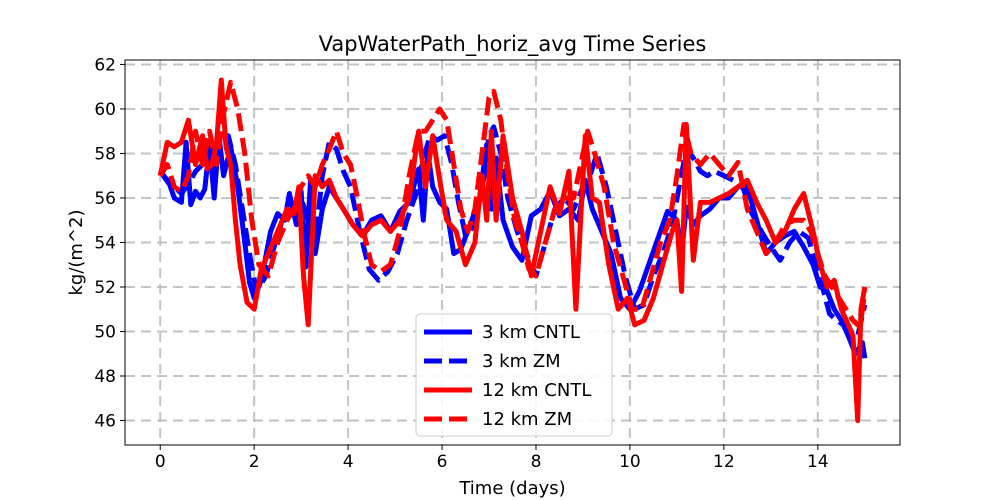  What do you see at coordinates (105, 243) in the screenshot?
I see `y-tick-label: 54` at bounding box center [105, 243].